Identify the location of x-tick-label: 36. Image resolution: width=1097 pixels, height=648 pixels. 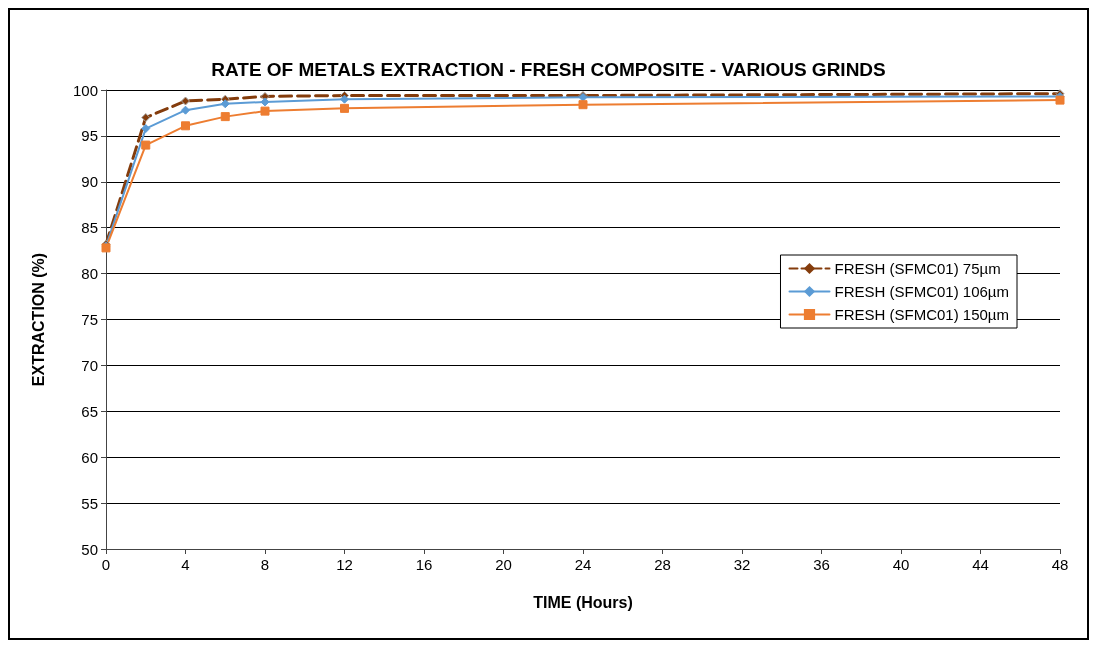
(821, 564).